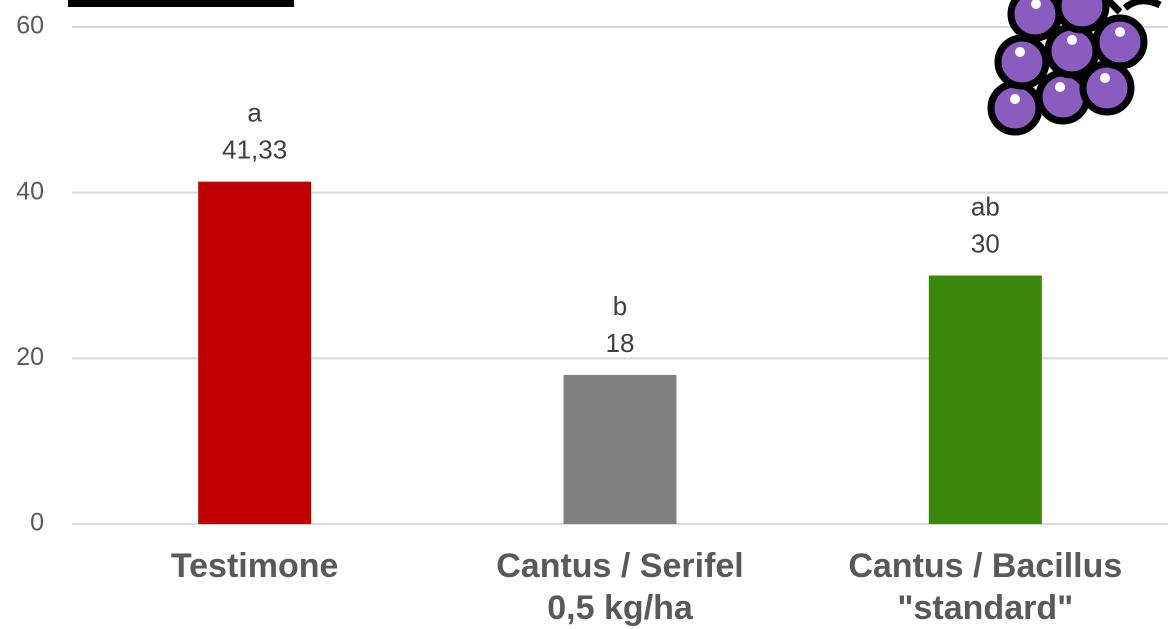  Describe the element at coordinates (30, 26) in the screenshot. I see `y-tick-label: 60` at that location.